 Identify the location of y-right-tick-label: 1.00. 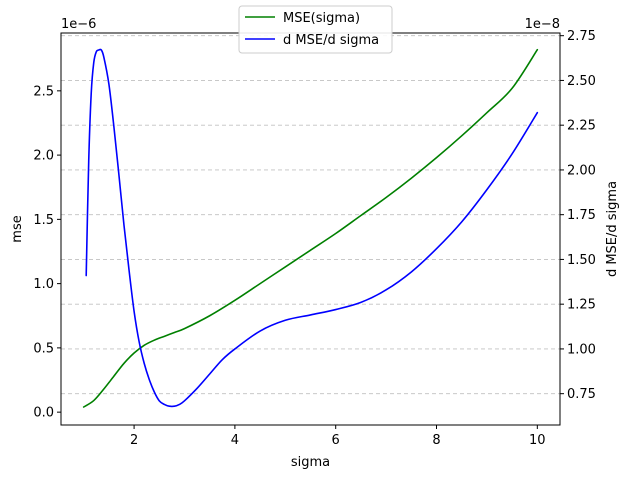
(581, 349).